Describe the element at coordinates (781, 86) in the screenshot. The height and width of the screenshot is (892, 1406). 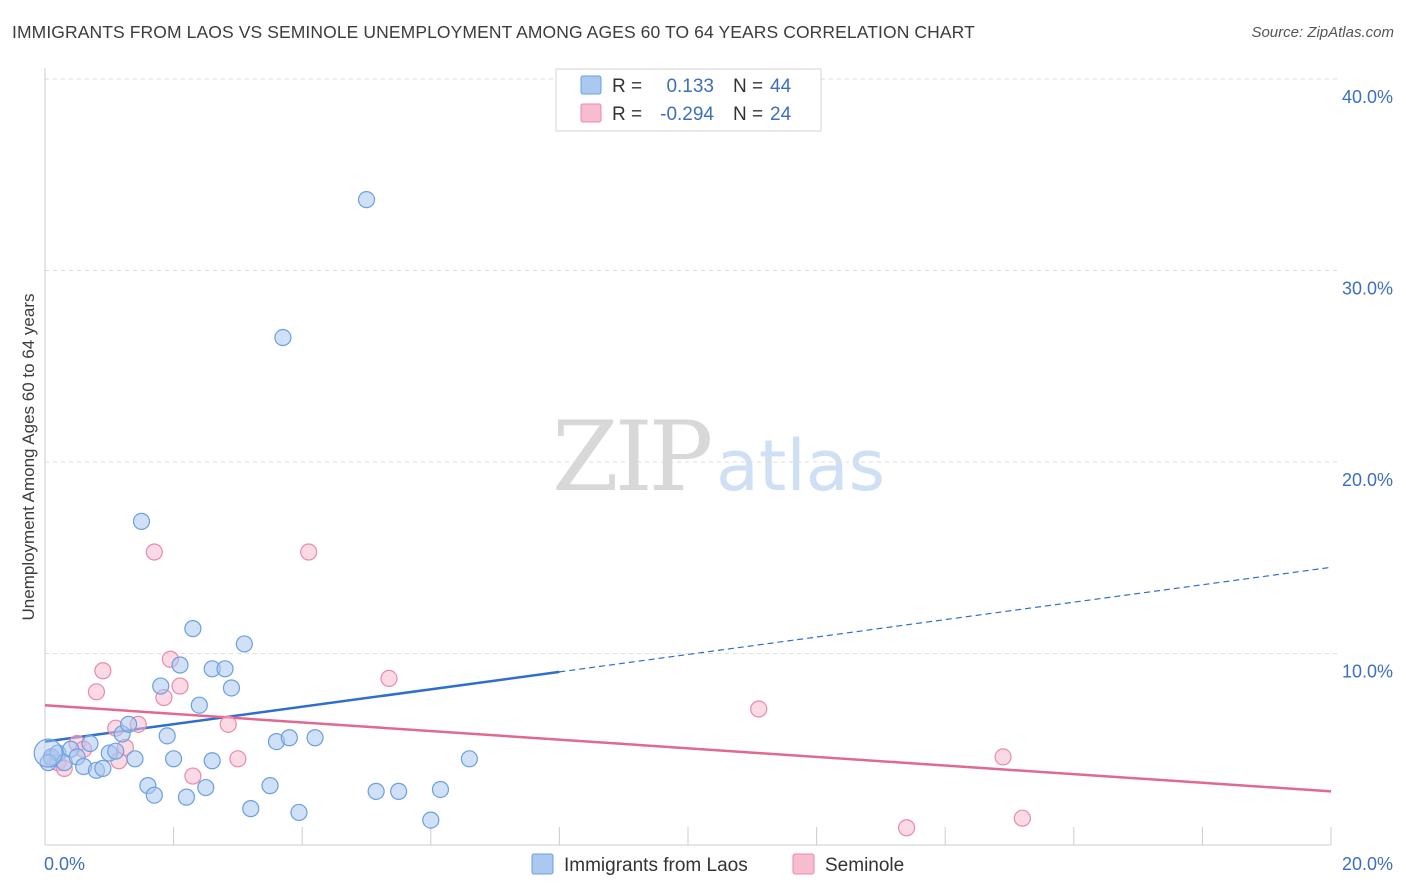
I see `stats-legend-laos-n-value: 44` at that location.